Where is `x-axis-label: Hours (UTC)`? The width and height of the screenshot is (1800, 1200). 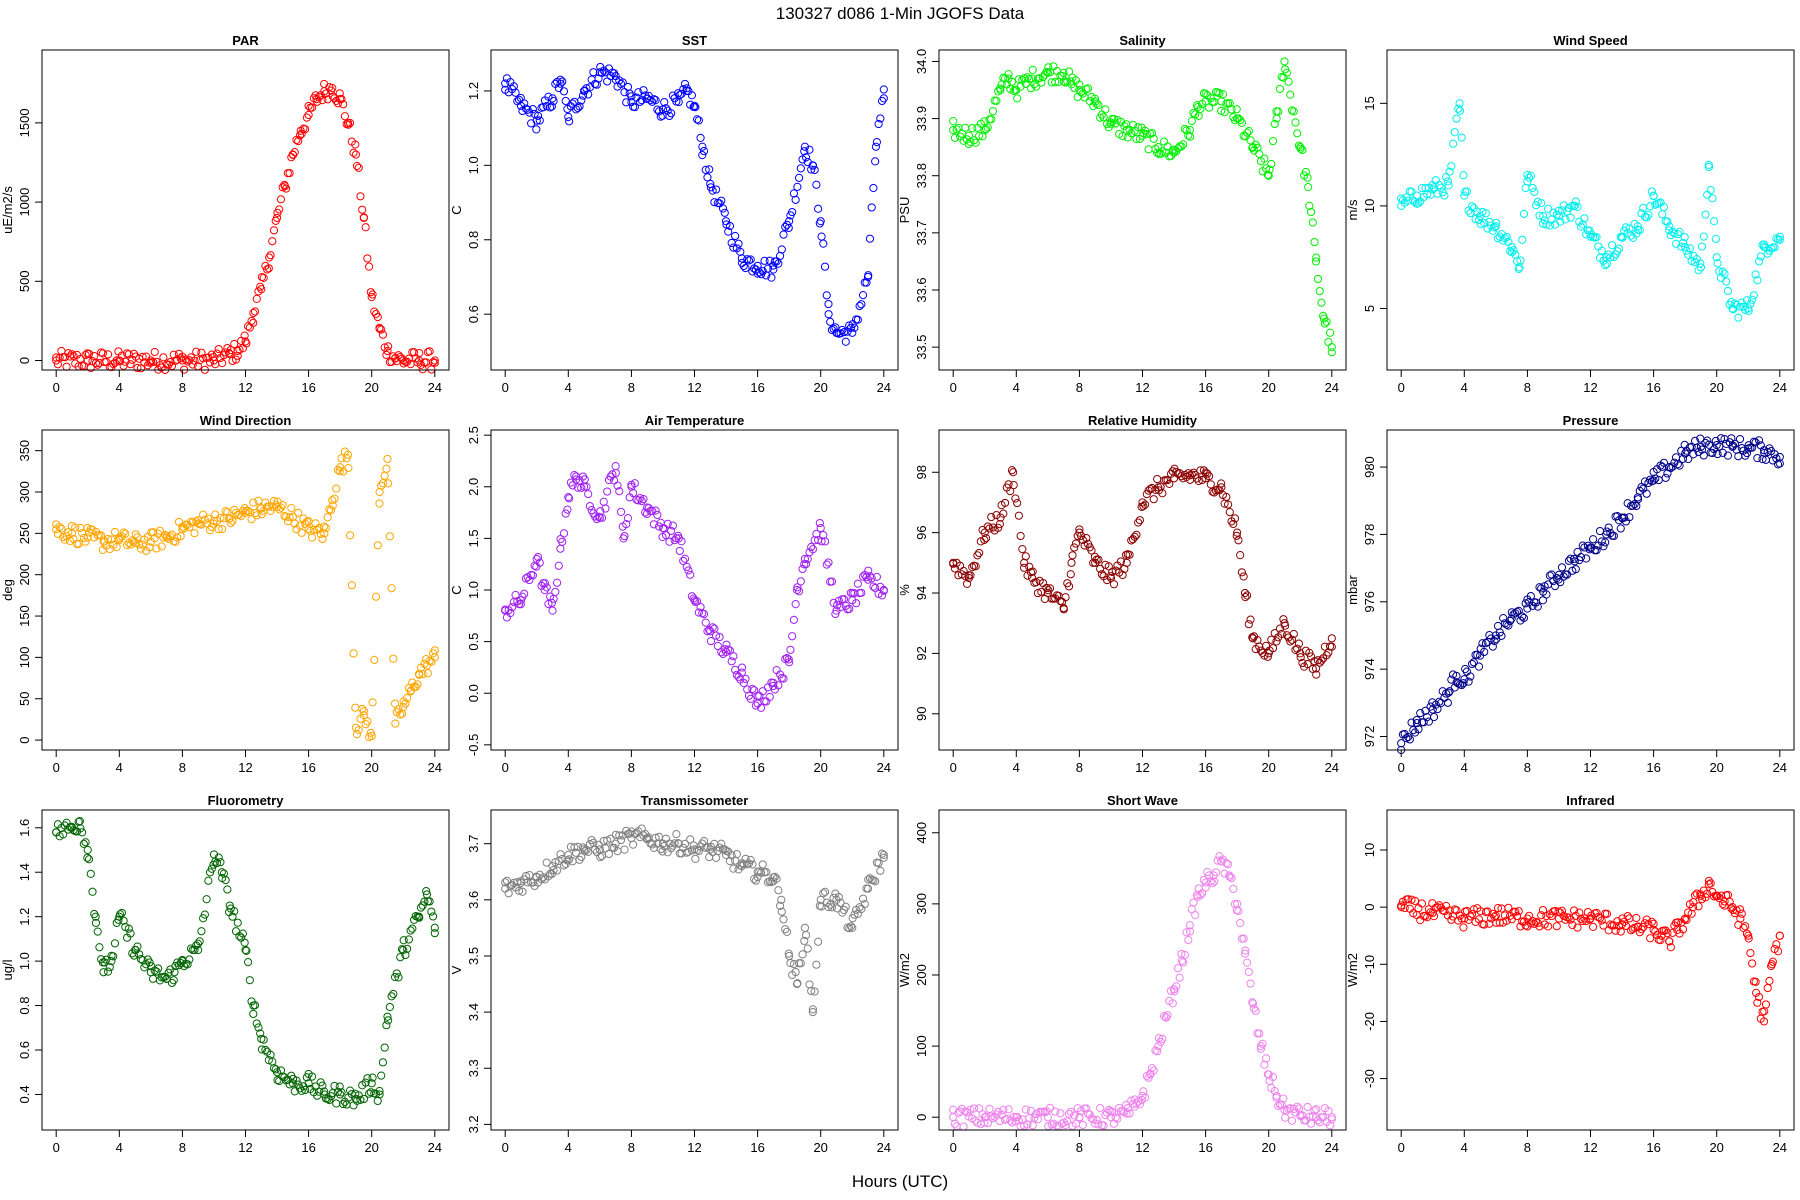
x-axis-label: Hours (UTC) is located at coordinates (900, 1181).